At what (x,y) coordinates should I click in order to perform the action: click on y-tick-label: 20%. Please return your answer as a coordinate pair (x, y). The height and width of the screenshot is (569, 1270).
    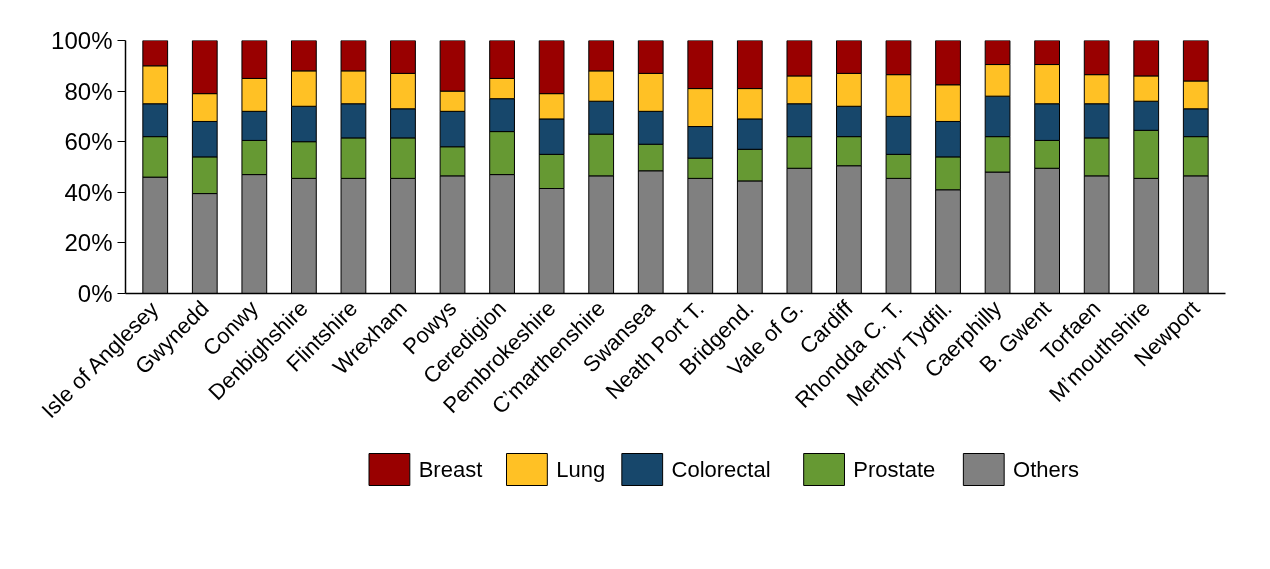
    Looking at the image, I should click on (88, 243).